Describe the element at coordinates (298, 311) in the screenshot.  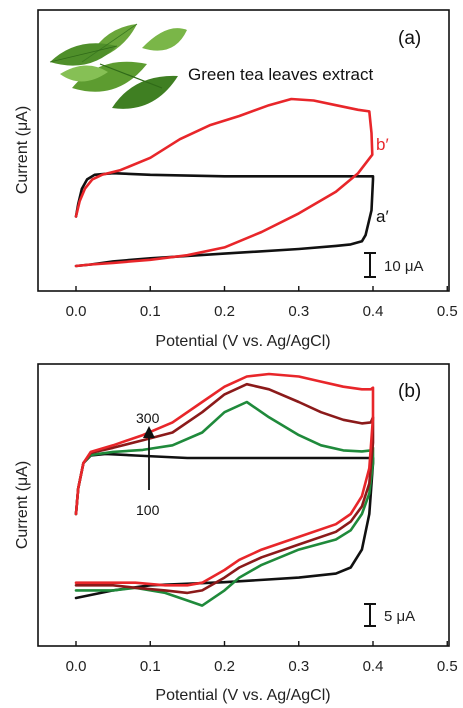
I see `panel-a-x-tick-label: 0.3` at that location.